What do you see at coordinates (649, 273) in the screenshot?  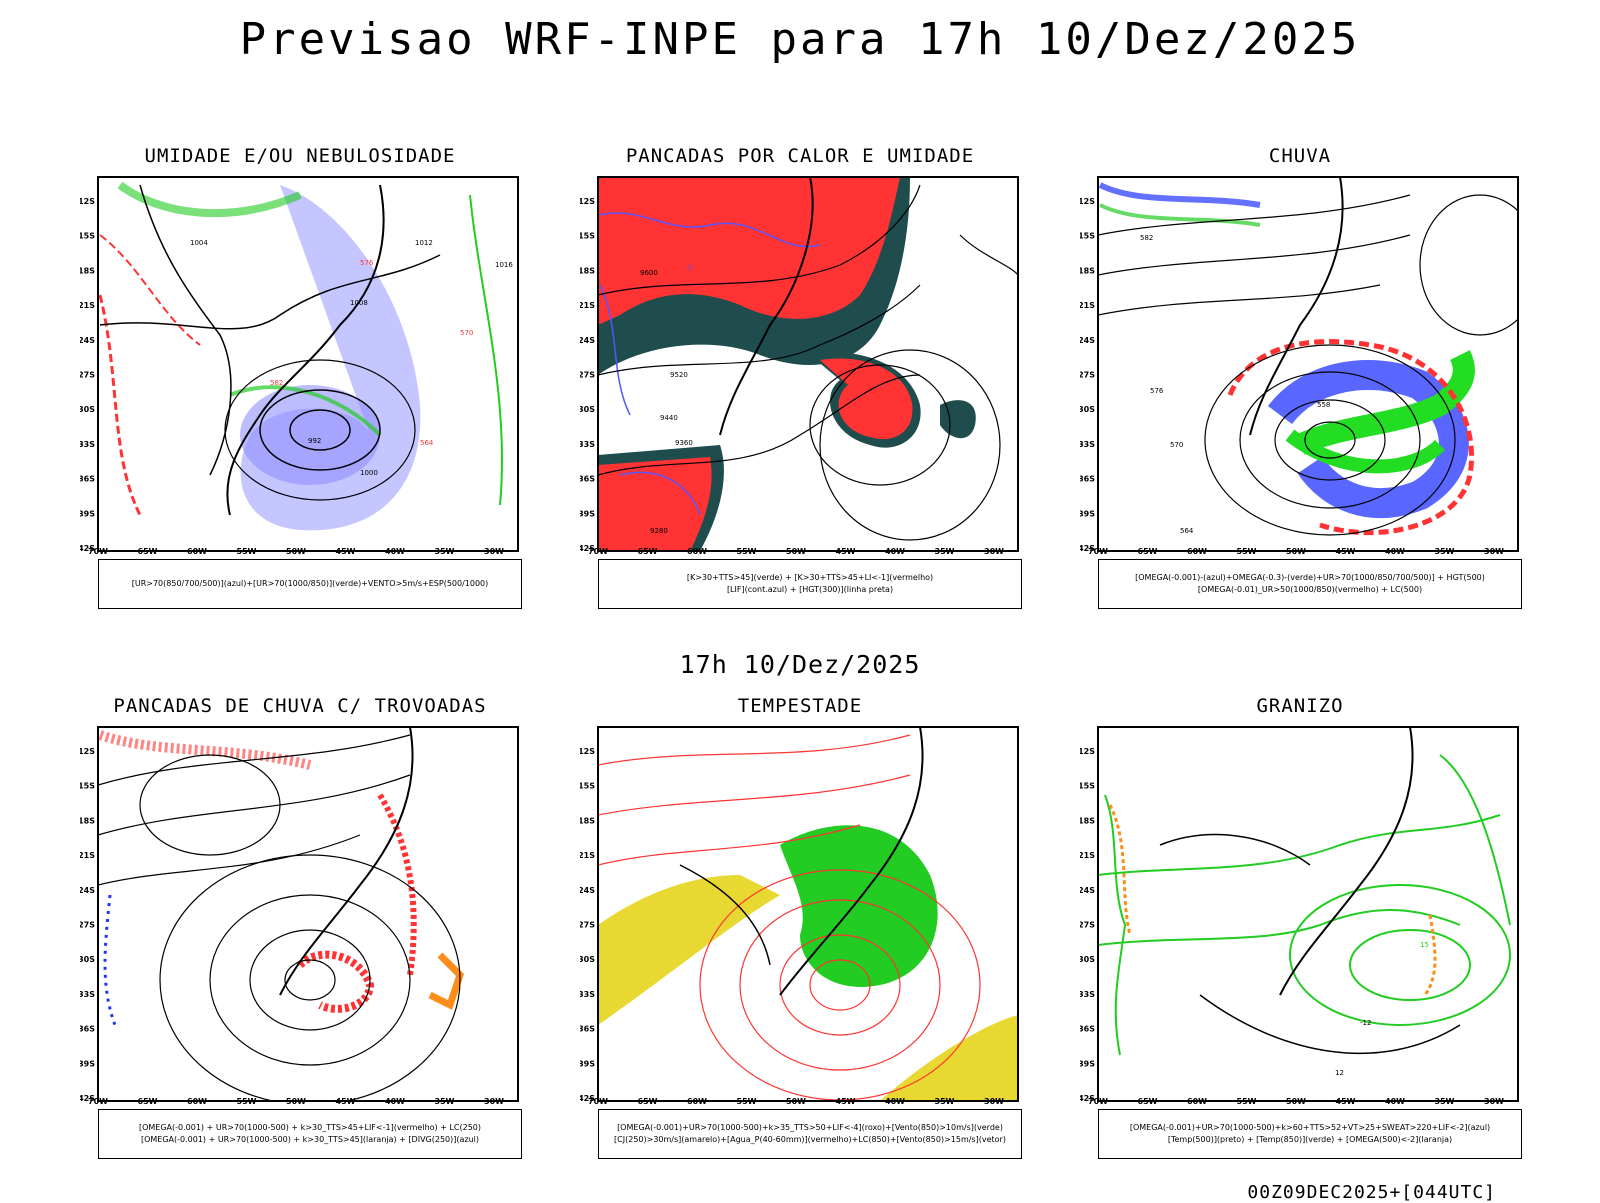 I see `contour-label: 9600` at bounding box center [649, 273].